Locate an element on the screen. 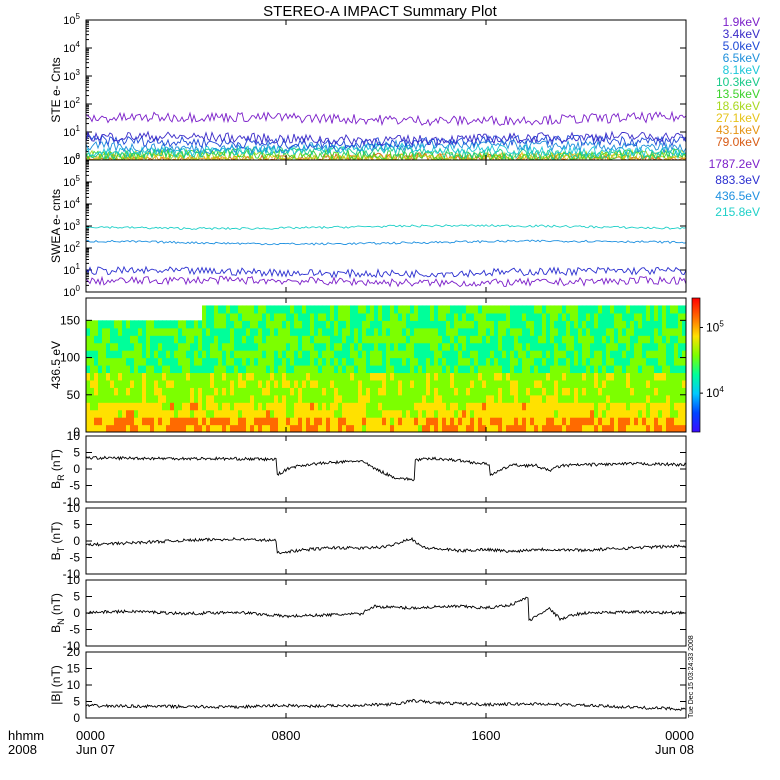 The image size is (780, 780). x-tick-date-label: Jun 07 is located at coordinates (95, 749).